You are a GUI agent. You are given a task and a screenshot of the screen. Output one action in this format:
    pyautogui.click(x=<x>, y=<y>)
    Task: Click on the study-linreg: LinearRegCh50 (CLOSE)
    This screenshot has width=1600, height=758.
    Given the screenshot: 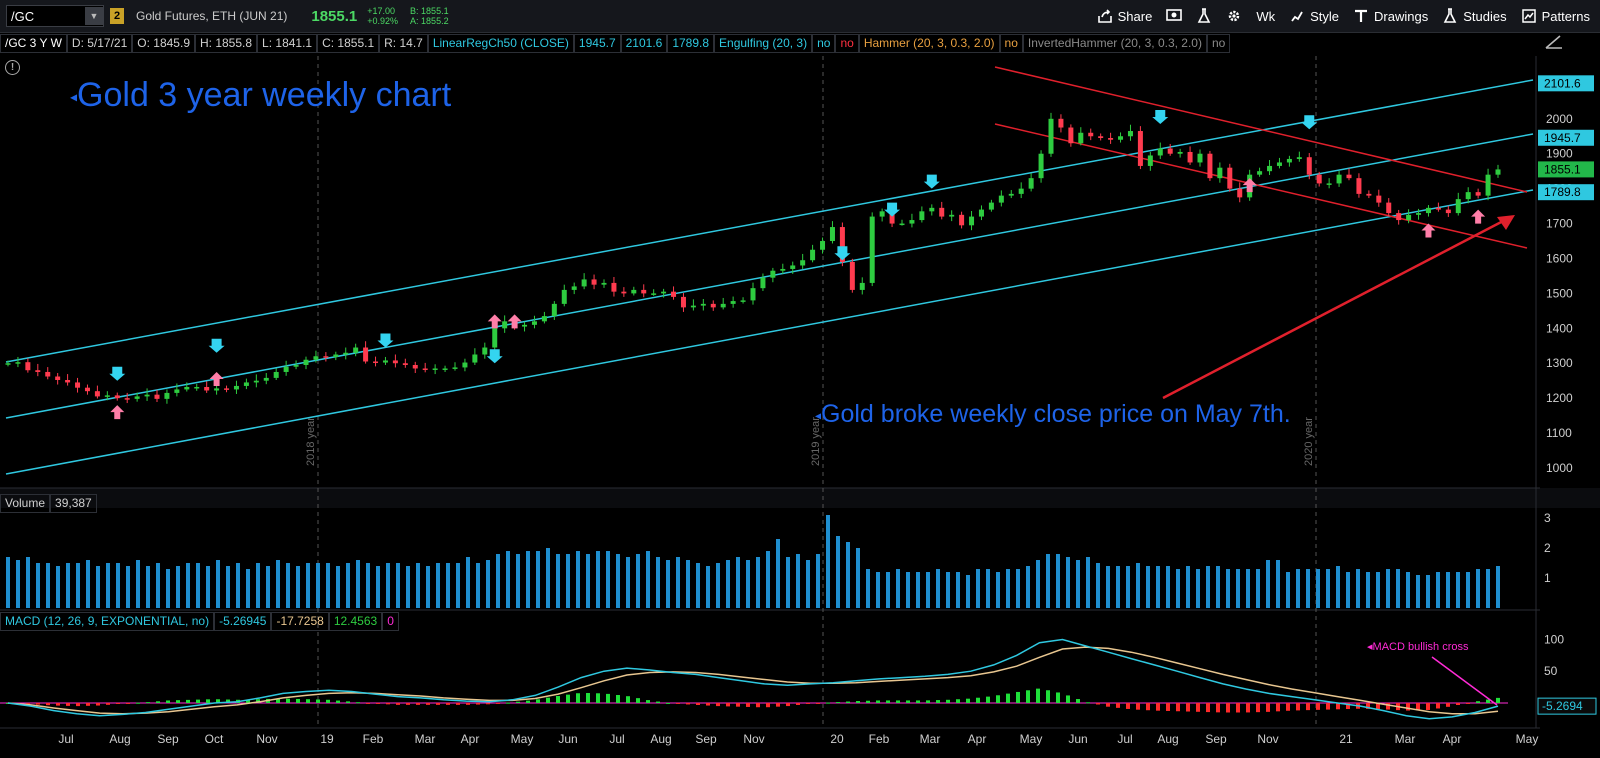 What is the action you would take?
    pyautogui.click(x=500, y=43)
    